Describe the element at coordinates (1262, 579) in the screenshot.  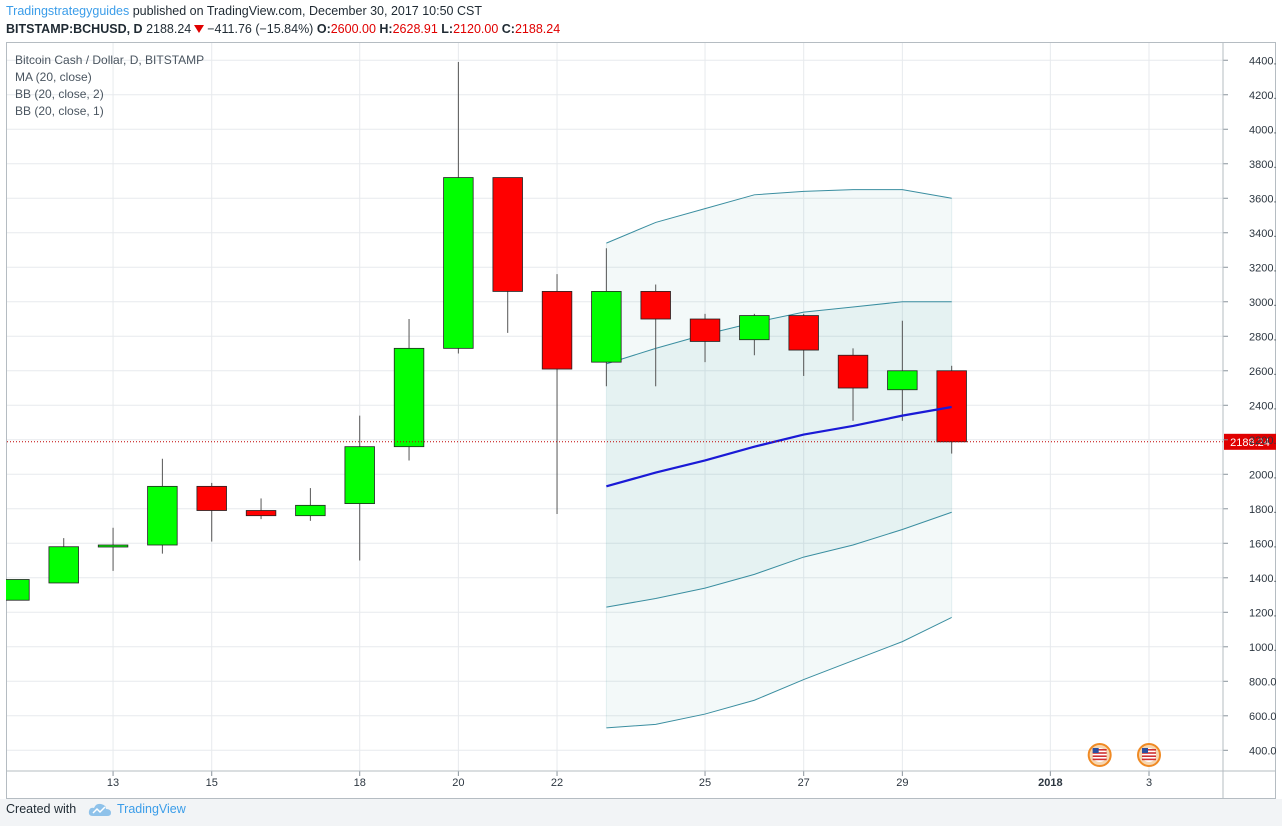
I see `y-tick-label: 1400.00` at that location.